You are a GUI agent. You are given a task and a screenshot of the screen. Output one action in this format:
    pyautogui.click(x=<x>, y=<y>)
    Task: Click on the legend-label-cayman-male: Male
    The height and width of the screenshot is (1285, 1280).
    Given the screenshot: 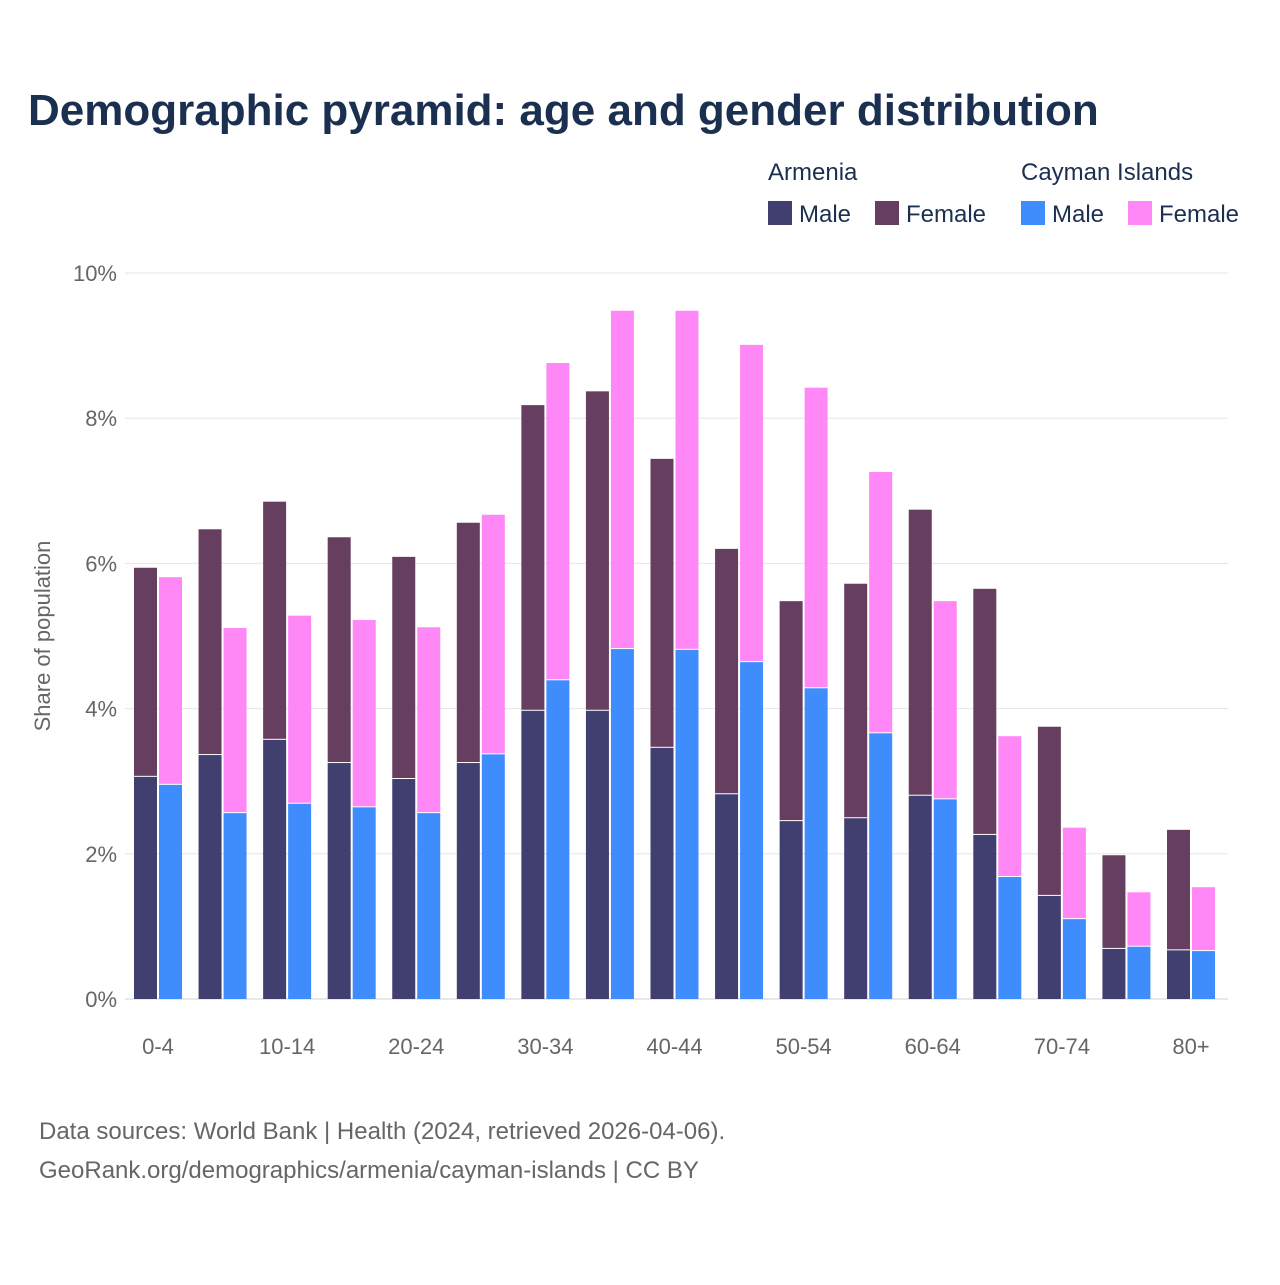 What is the action you would take?
    pyautogui.click(x=1078, y=214)
    